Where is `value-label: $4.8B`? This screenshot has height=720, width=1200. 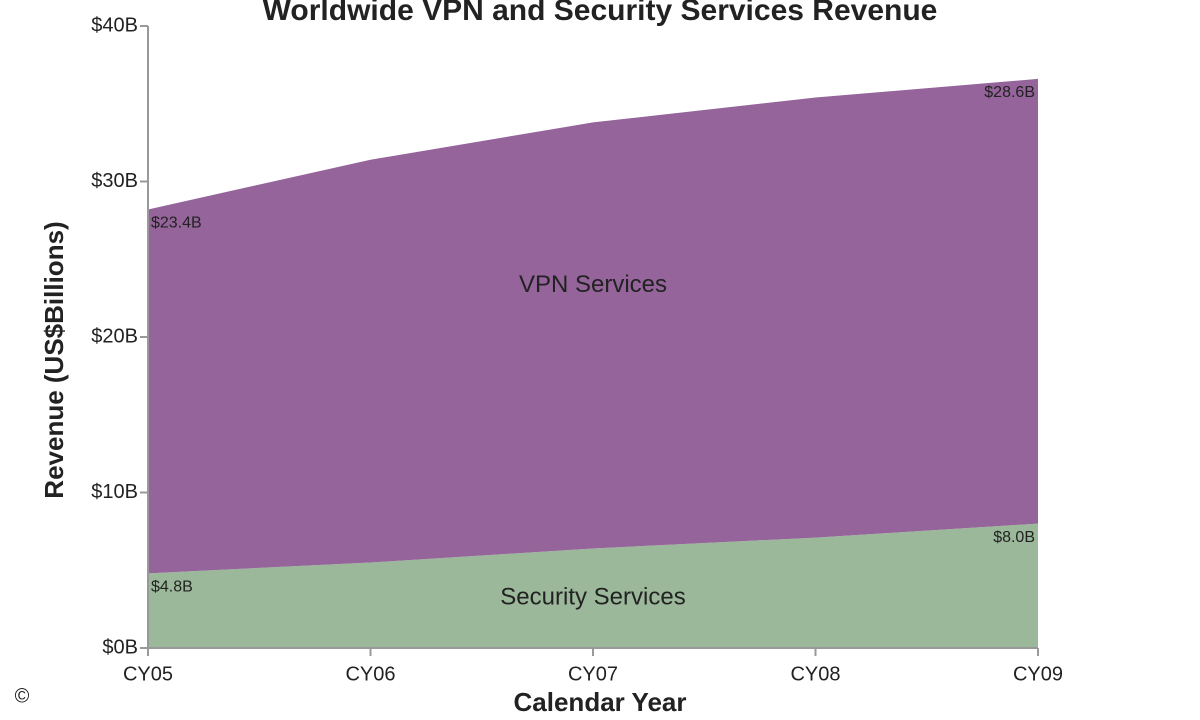
value-label: $4.8B is located at coordinates (172, 587).